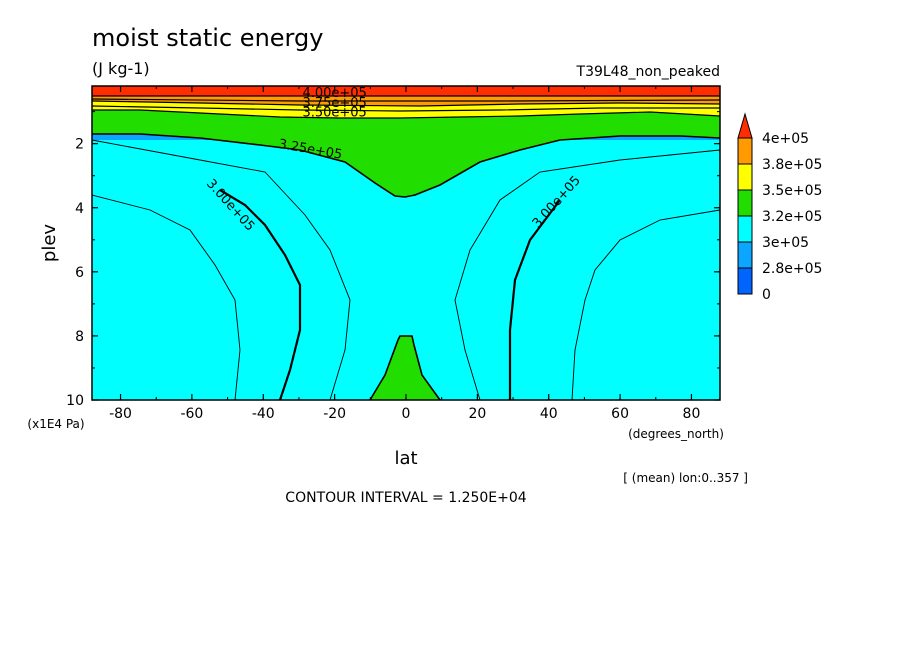  I want to click on y-tick-label: 10, so click(75, 401).